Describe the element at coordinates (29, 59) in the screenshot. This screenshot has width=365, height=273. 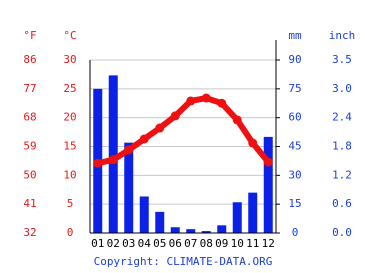
I see `f-tick-label: 86` at that location.